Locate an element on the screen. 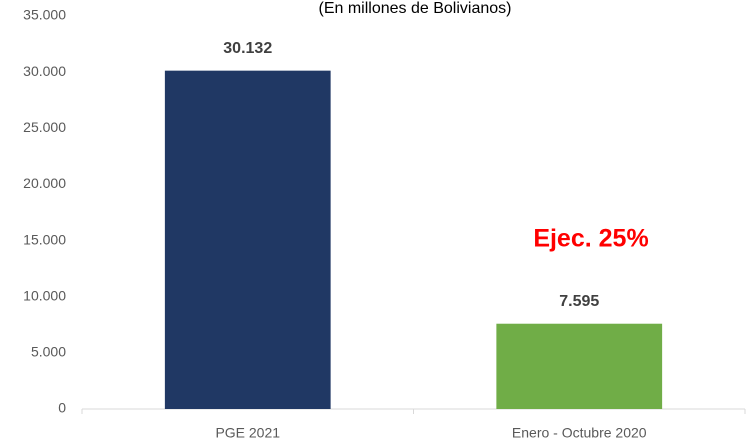 Image resolution: width=746 pixels, height=445 pixels. y-tick-label: 10.000 is located at coordinates (44, 295).